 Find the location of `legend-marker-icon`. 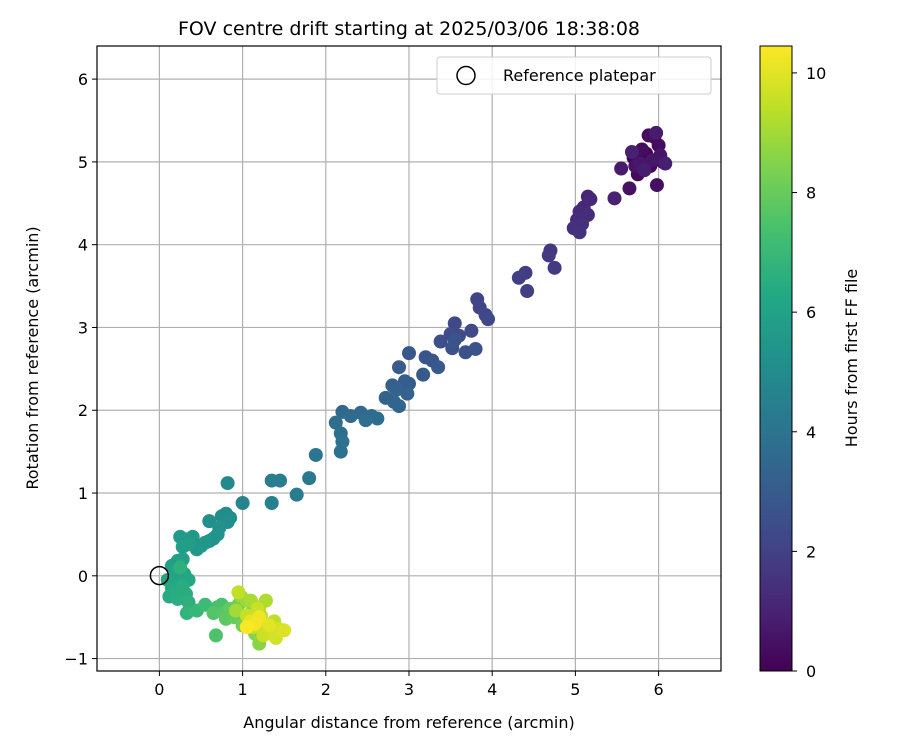

legend-marker-icon is located at coordinates (466, 75).